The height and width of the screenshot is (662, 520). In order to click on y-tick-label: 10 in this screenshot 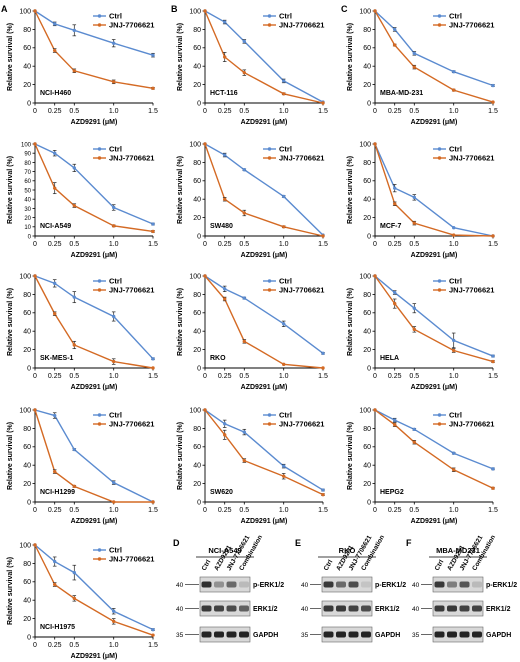, I will do `click(27, 228)`.